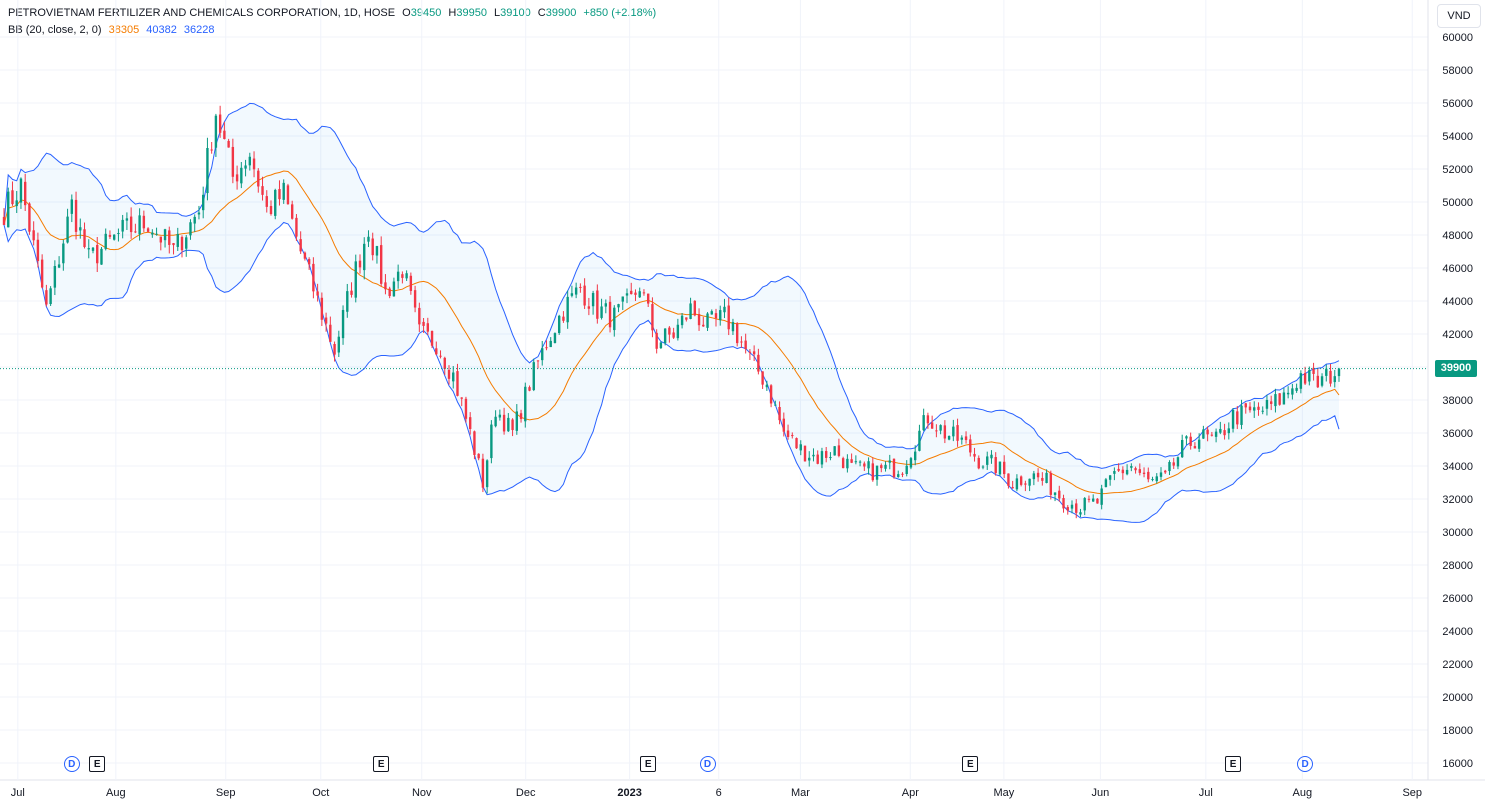 This screenshot has height=801, width=1485. I want to click on indicator-title: BB (20, close, 2, 0), so click(55, 30).